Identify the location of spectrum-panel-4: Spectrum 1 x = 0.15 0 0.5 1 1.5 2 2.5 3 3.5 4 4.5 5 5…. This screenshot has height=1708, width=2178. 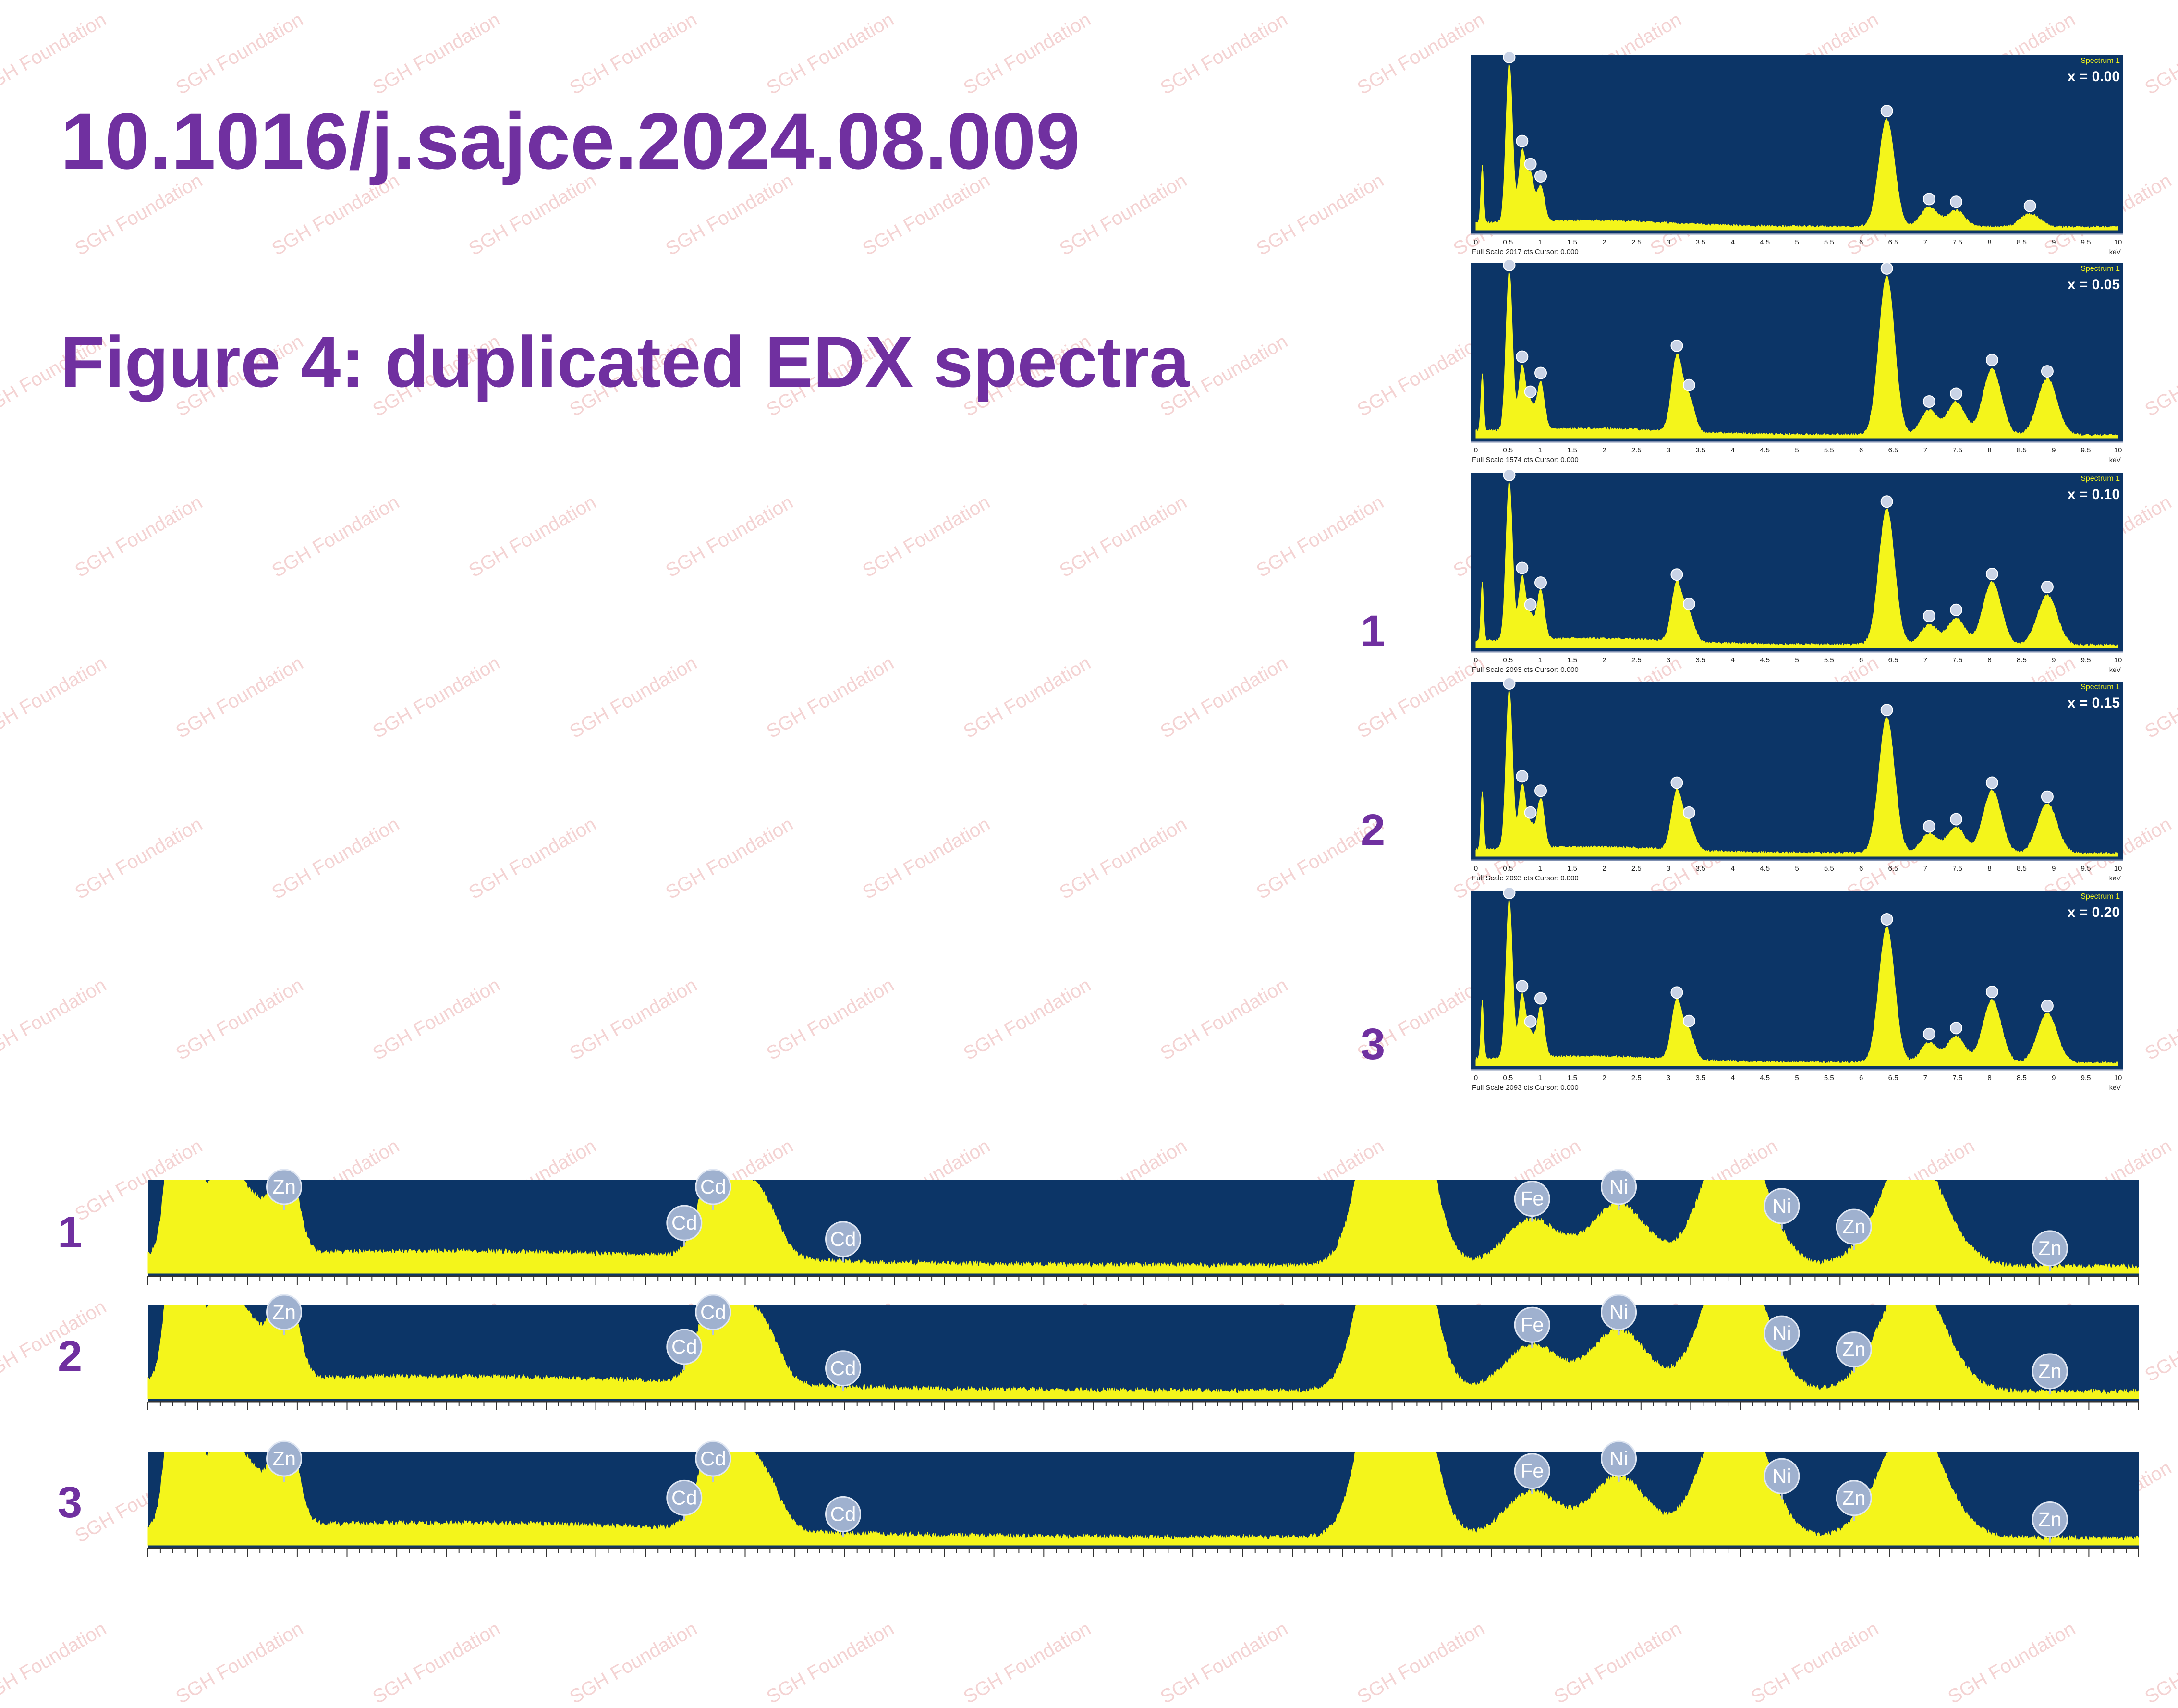
(1797, 779).